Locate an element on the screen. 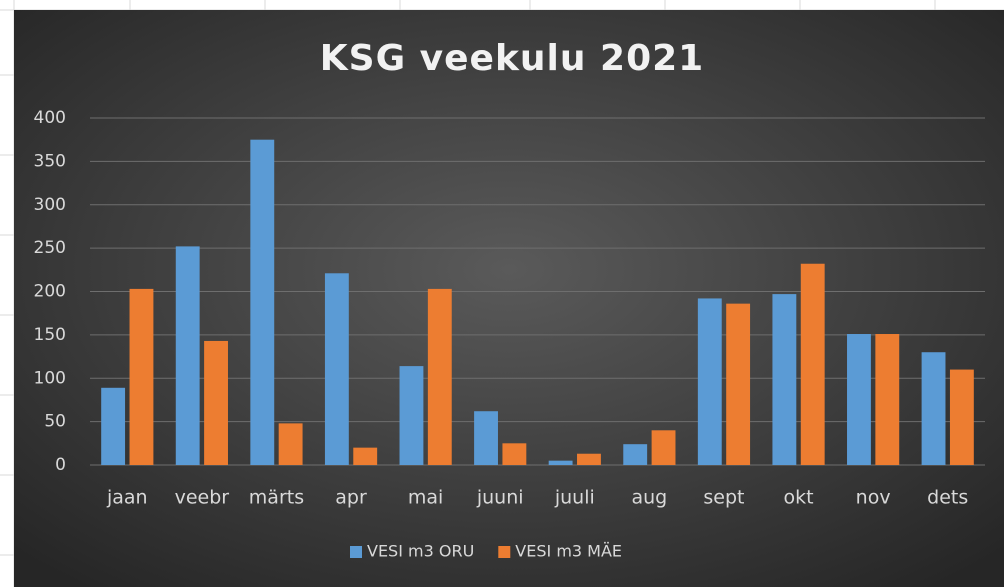 The image size is (1004, 587). x-tick-label: juuli is located at coordinates (574, 498).